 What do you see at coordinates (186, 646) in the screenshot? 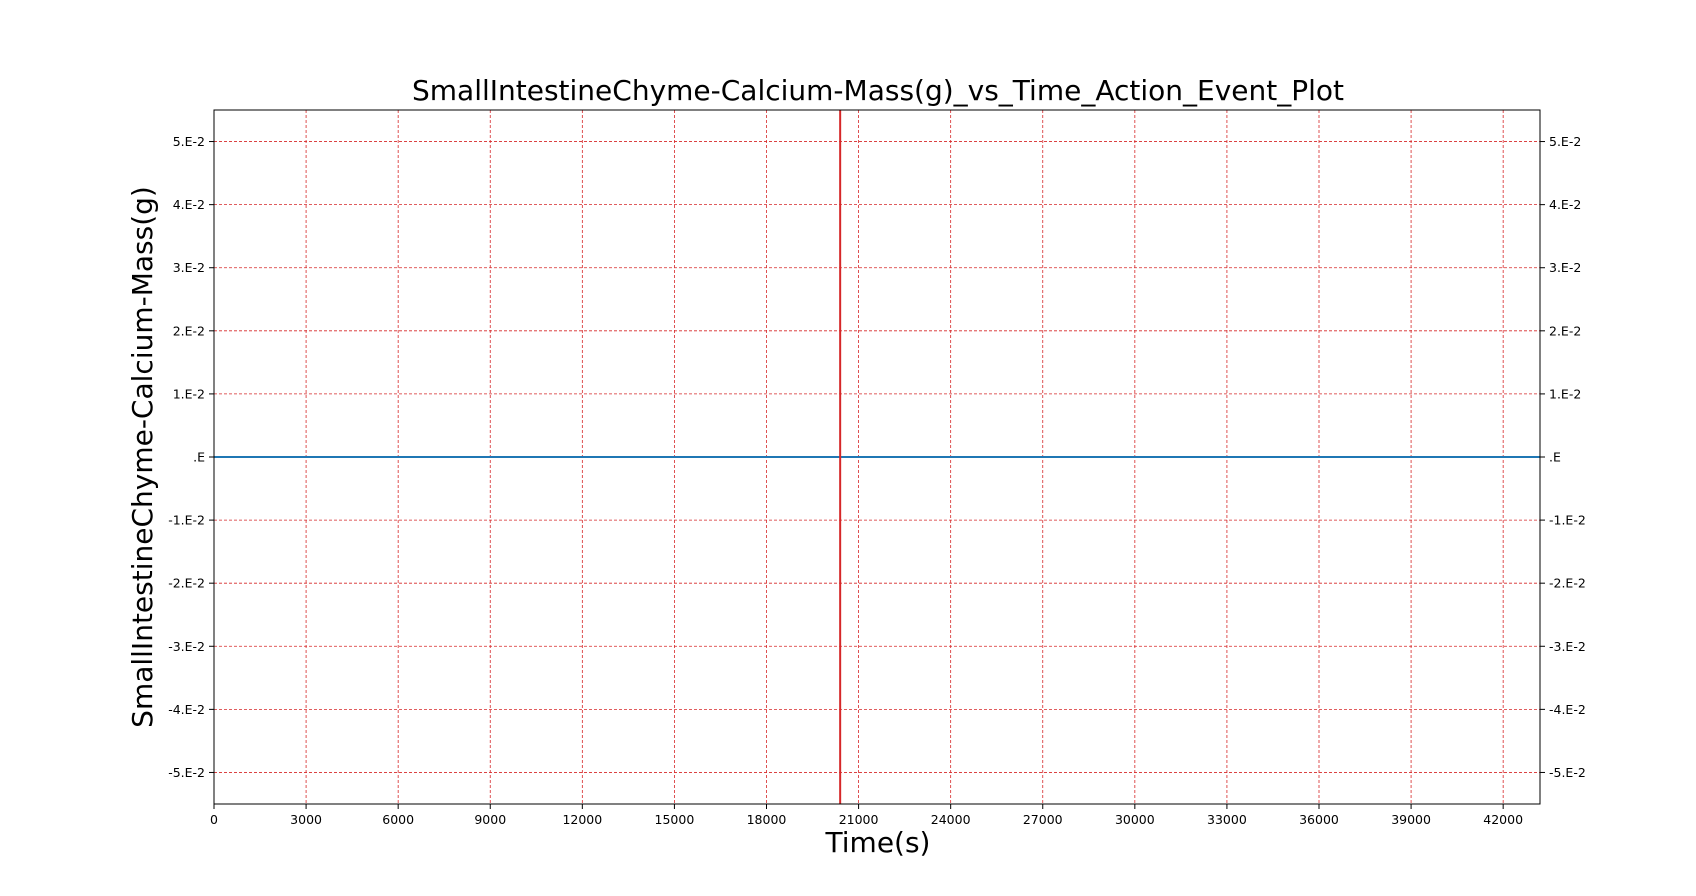
I see `y-tick-label-left: -3.E-2` at bounding box center [186, 646].